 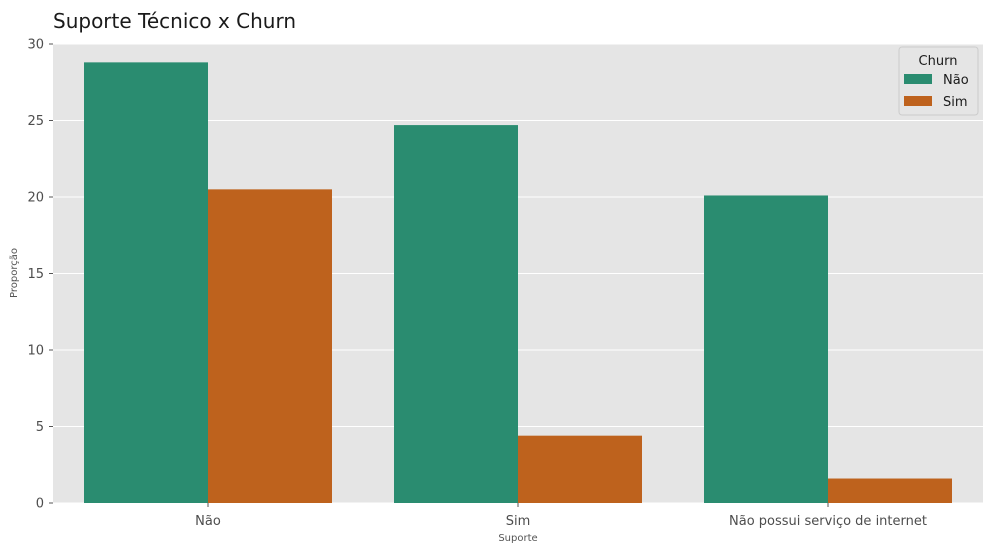 What do you see at coordinates (938, 61) in the screenshot?
I see `legend-title: Churn` at bounding box center [938, 61].